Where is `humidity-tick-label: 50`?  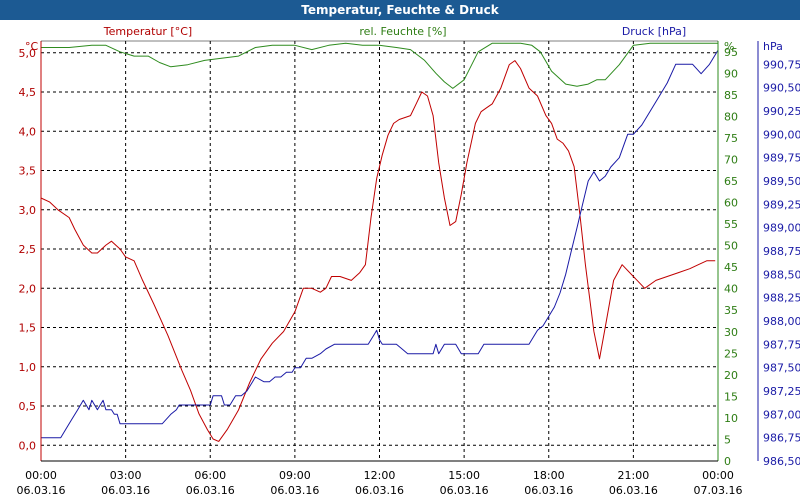 humidity-tick-label: 50 is located at coordinates (731, 246).